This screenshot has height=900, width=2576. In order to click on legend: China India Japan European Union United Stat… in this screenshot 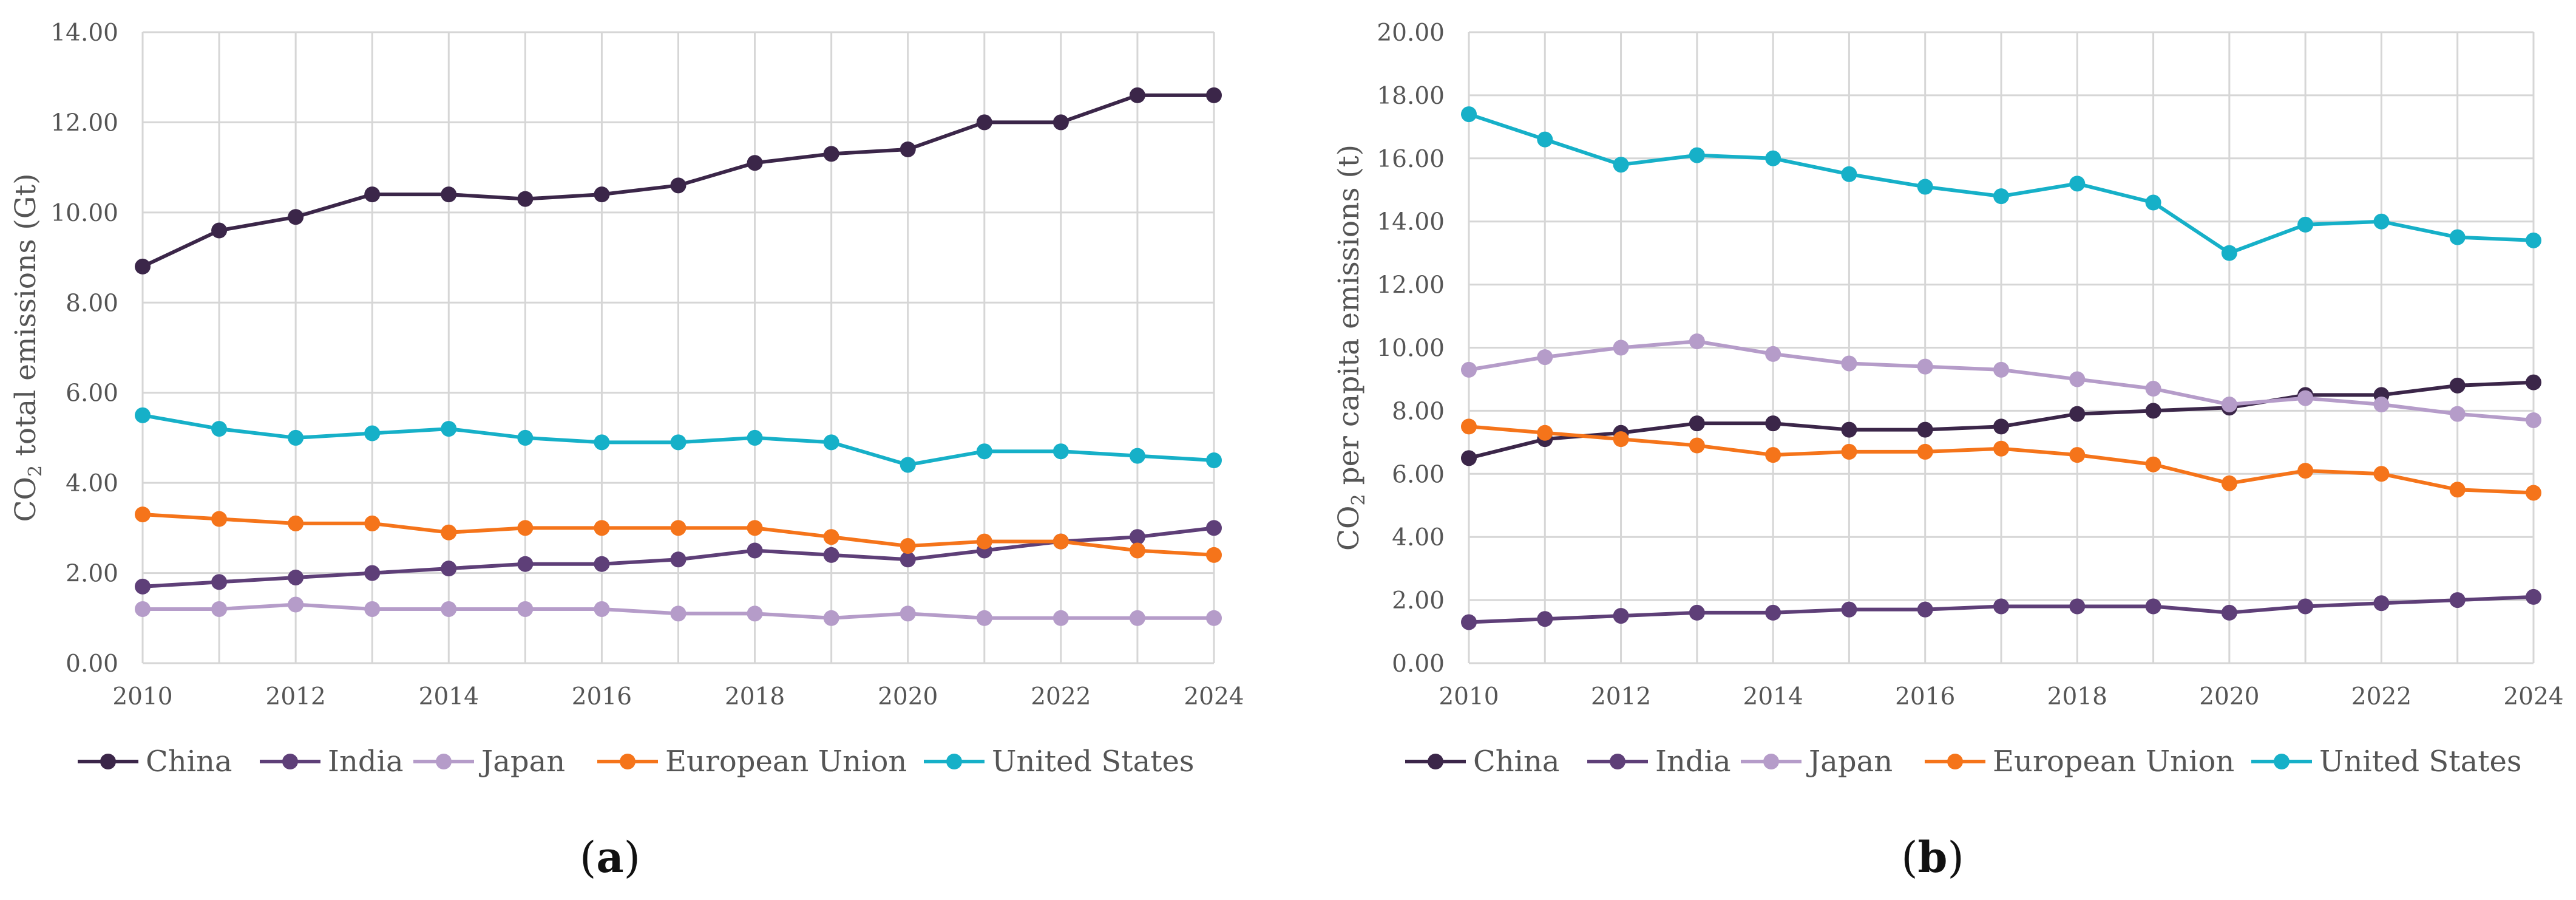, I will do `click(1964, 762)`.